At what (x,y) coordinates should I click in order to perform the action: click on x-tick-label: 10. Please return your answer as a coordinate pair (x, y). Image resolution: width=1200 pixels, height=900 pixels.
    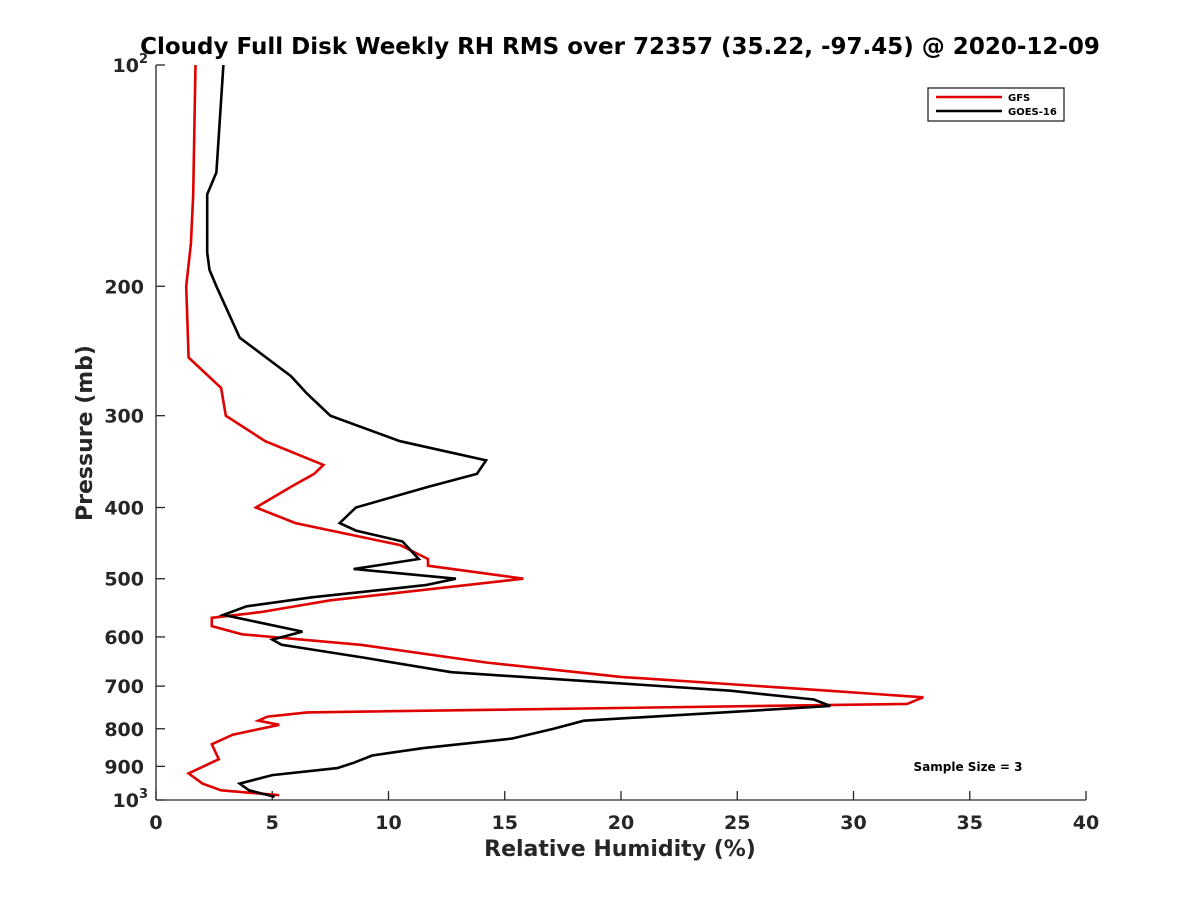
    Looking at the image, I should click on (388, 823).